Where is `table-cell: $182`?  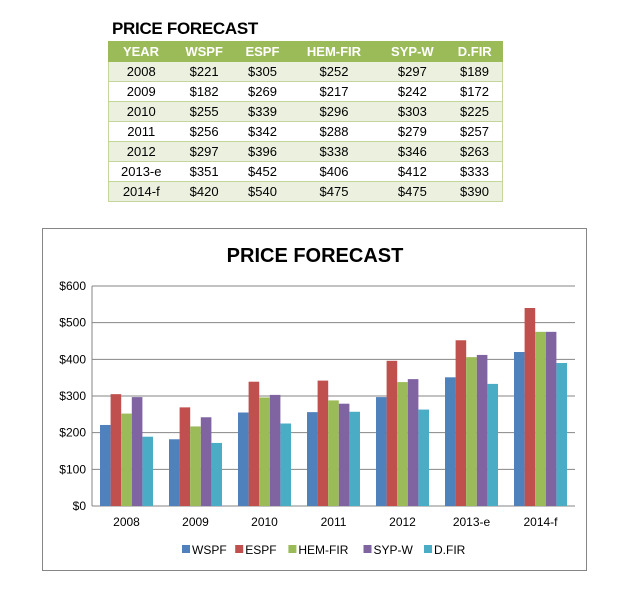 table-cell: $182 is located at coordinates (204, 91).